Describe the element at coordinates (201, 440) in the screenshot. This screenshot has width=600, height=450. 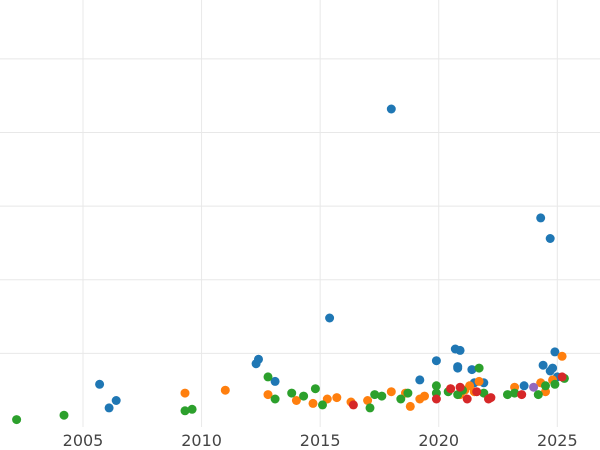
I see `x-tick-label: 2010` at that location.